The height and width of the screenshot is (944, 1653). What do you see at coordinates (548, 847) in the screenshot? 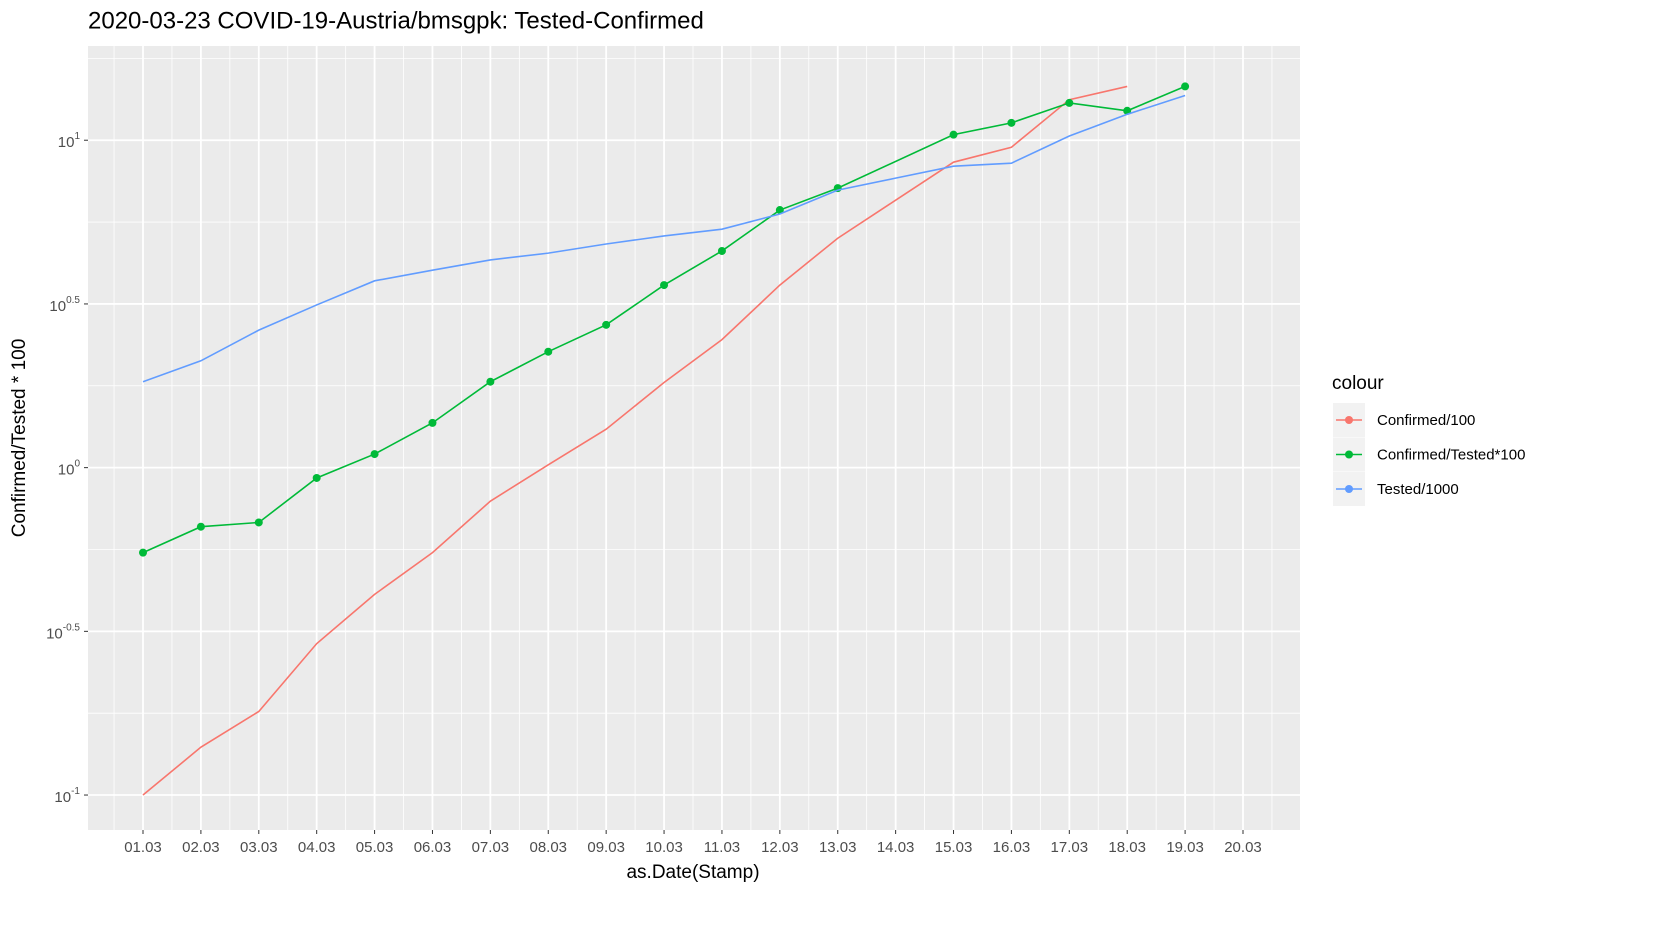
I see `x-tick-label: 08.03` at bounding box center [548, 847].